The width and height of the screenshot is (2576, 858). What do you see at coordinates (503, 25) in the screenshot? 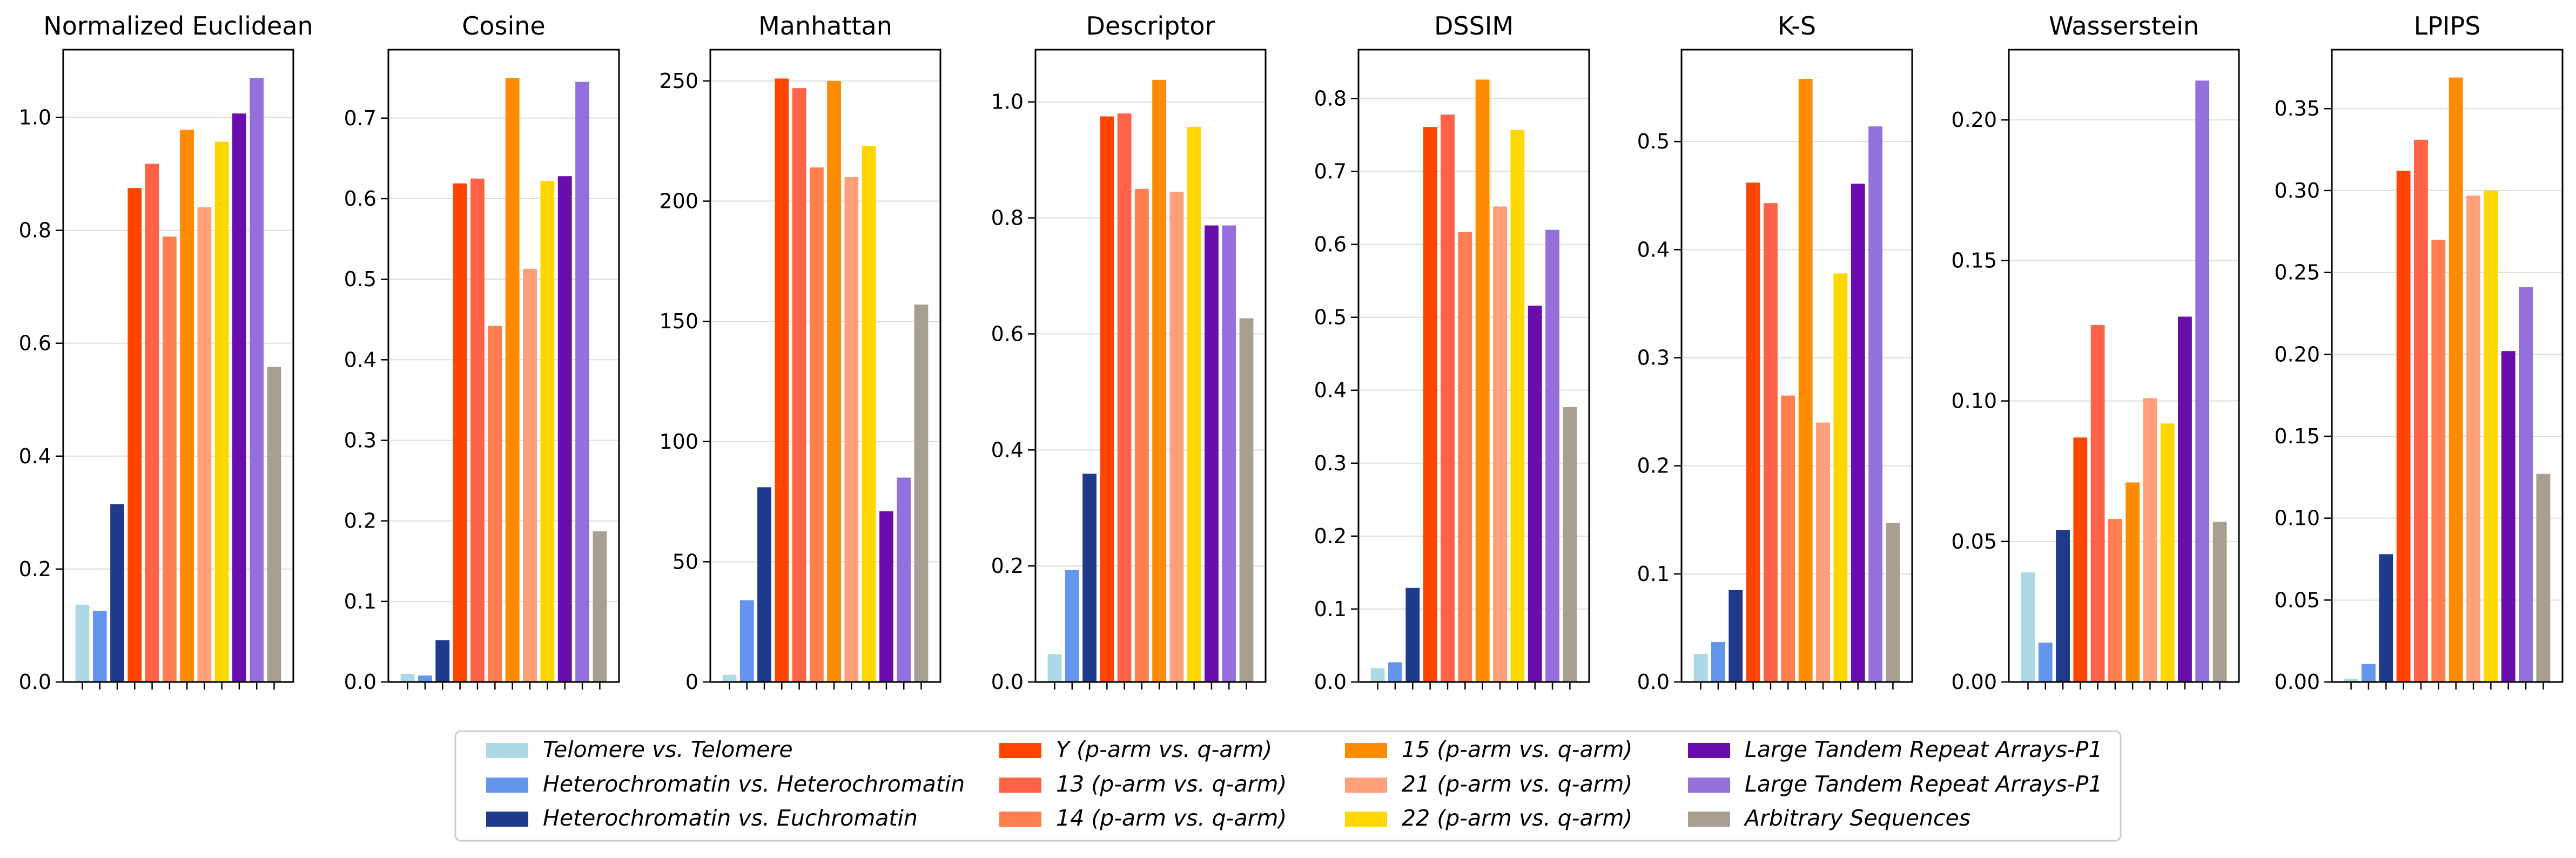
I see `panel-title: Cosine` at bounding box center [503, 25].